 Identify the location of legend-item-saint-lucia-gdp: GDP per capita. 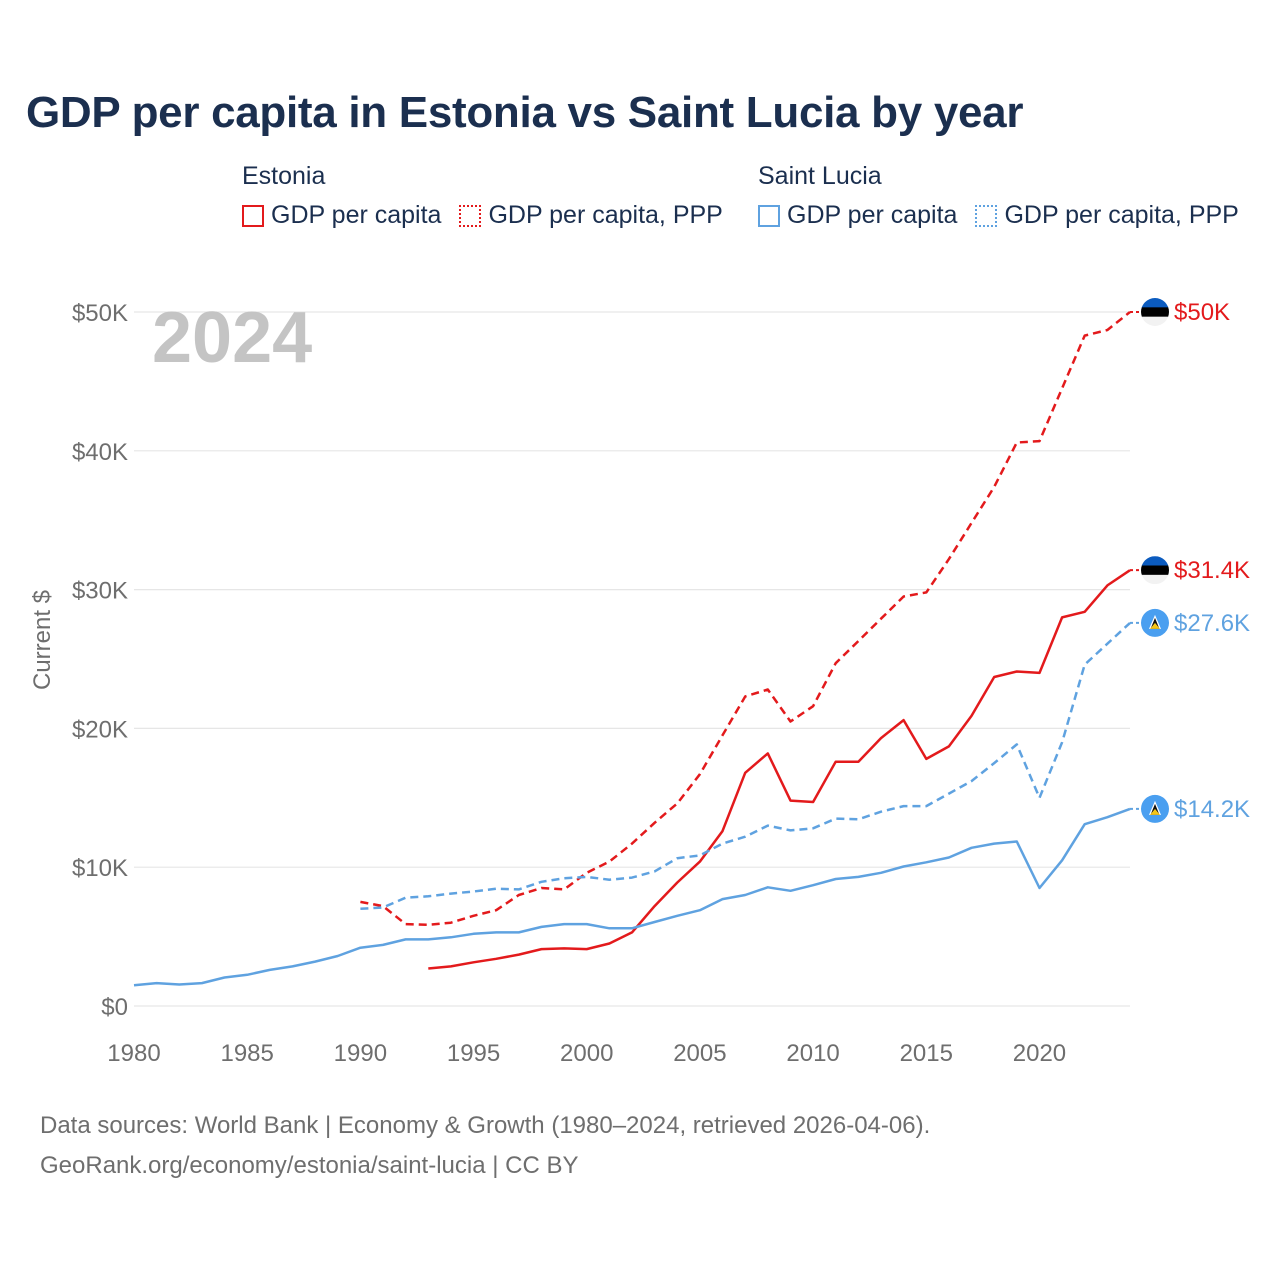
(857, 215).